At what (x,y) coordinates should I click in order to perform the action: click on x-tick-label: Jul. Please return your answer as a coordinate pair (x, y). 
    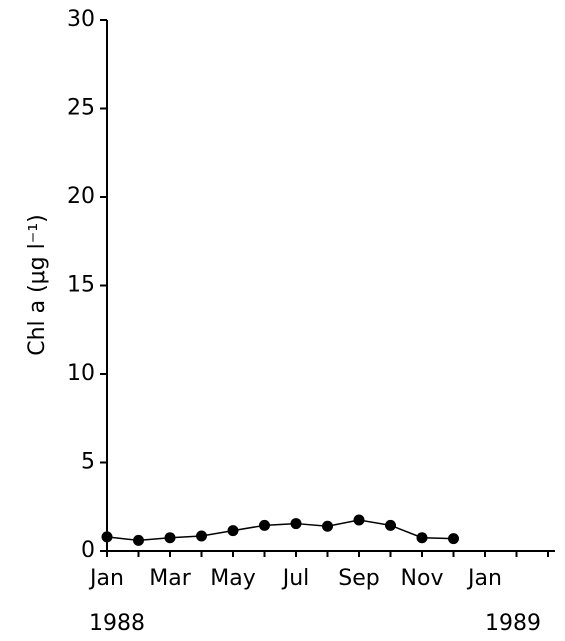
    Looking at the image, I should click on (295, 578).